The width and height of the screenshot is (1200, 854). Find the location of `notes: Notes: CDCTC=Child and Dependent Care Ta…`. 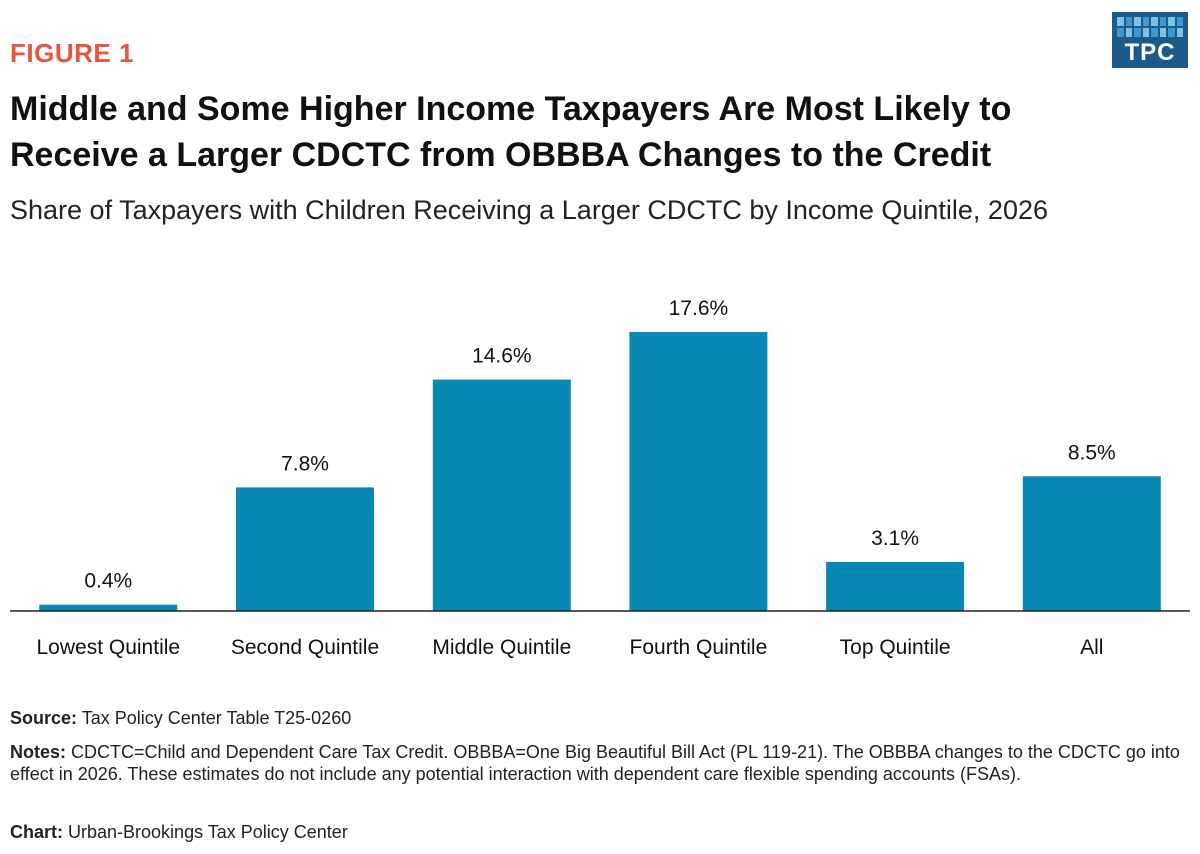

notes: Notes: CDCTC=Child and Dependent Care Ta… is located at coordinates (600, 763).